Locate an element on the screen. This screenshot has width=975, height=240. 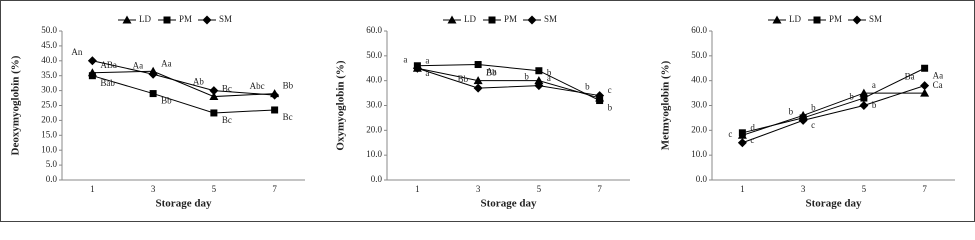
significance-letter: Bab is located at coordinates (107, 83).